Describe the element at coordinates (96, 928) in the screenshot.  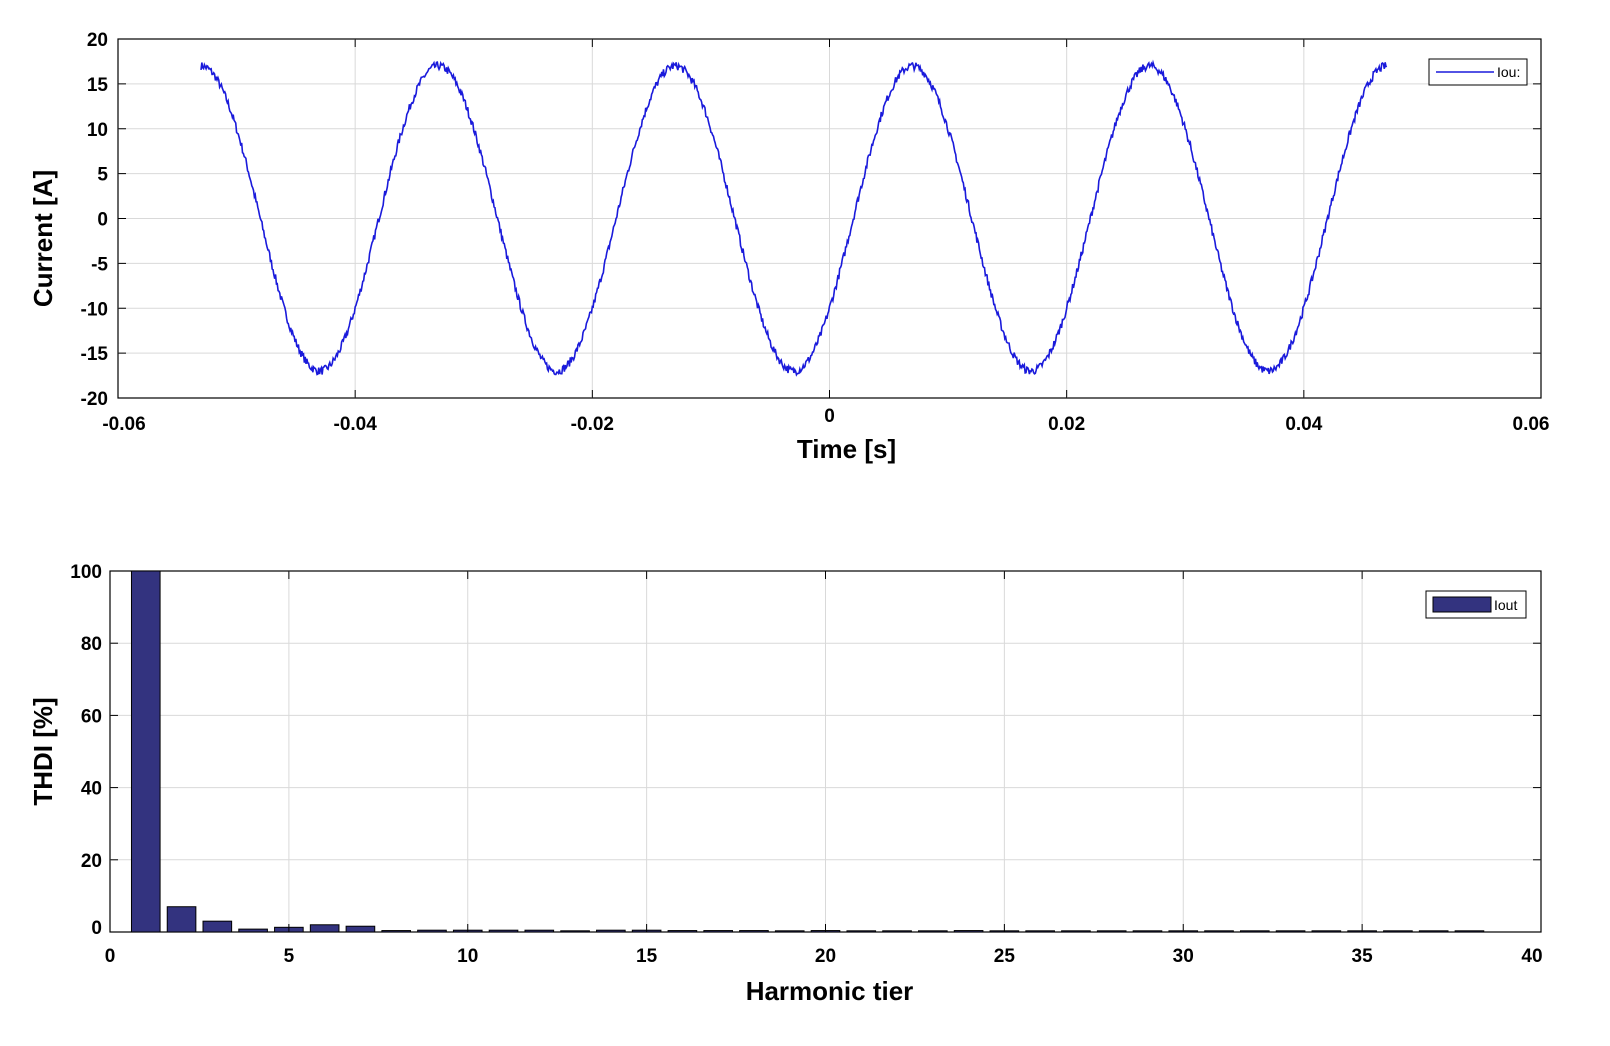
I see `thdi-y-tick-label: 0` at that location.